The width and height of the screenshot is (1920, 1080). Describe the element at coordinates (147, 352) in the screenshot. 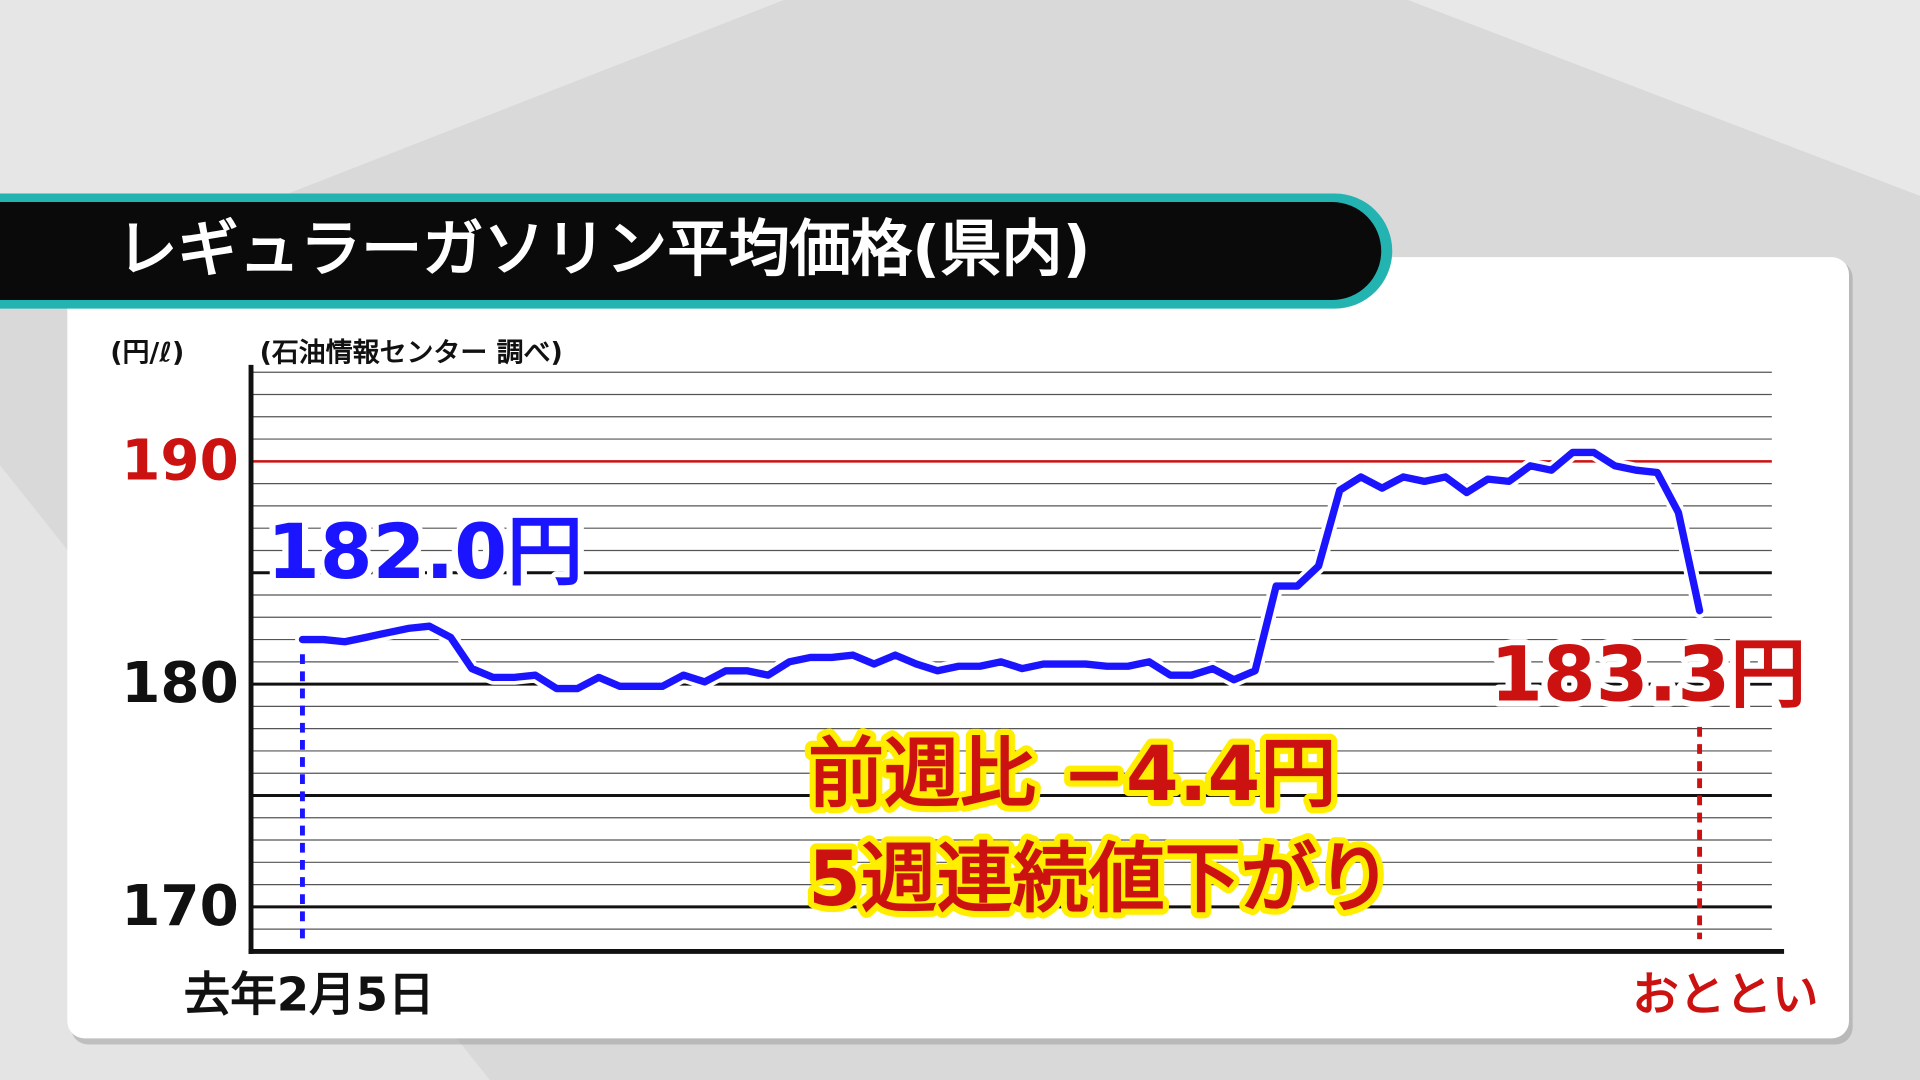

I see `y-axis-unit: (円/ℓ)` at that location.